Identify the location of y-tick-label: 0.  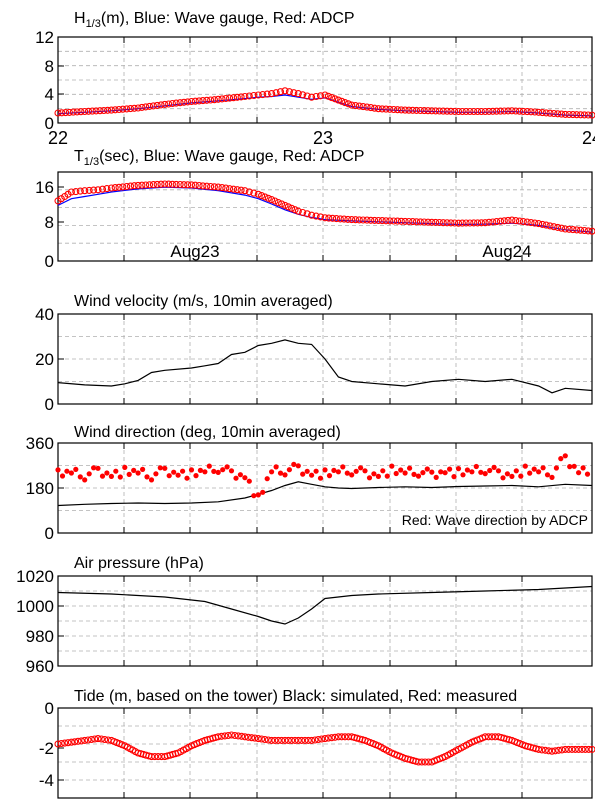
(49, 404).